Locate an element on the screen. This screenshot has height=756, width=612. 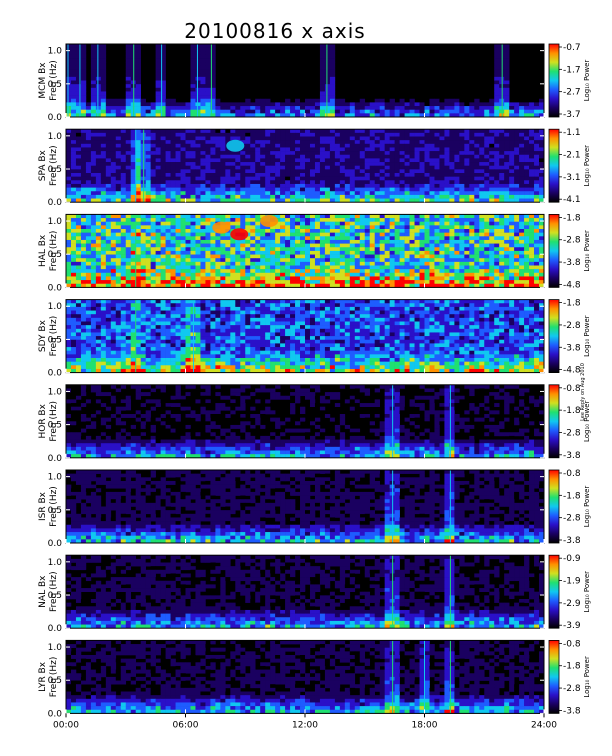
station-label: MCM Bx is located at coordinates (43, 80).